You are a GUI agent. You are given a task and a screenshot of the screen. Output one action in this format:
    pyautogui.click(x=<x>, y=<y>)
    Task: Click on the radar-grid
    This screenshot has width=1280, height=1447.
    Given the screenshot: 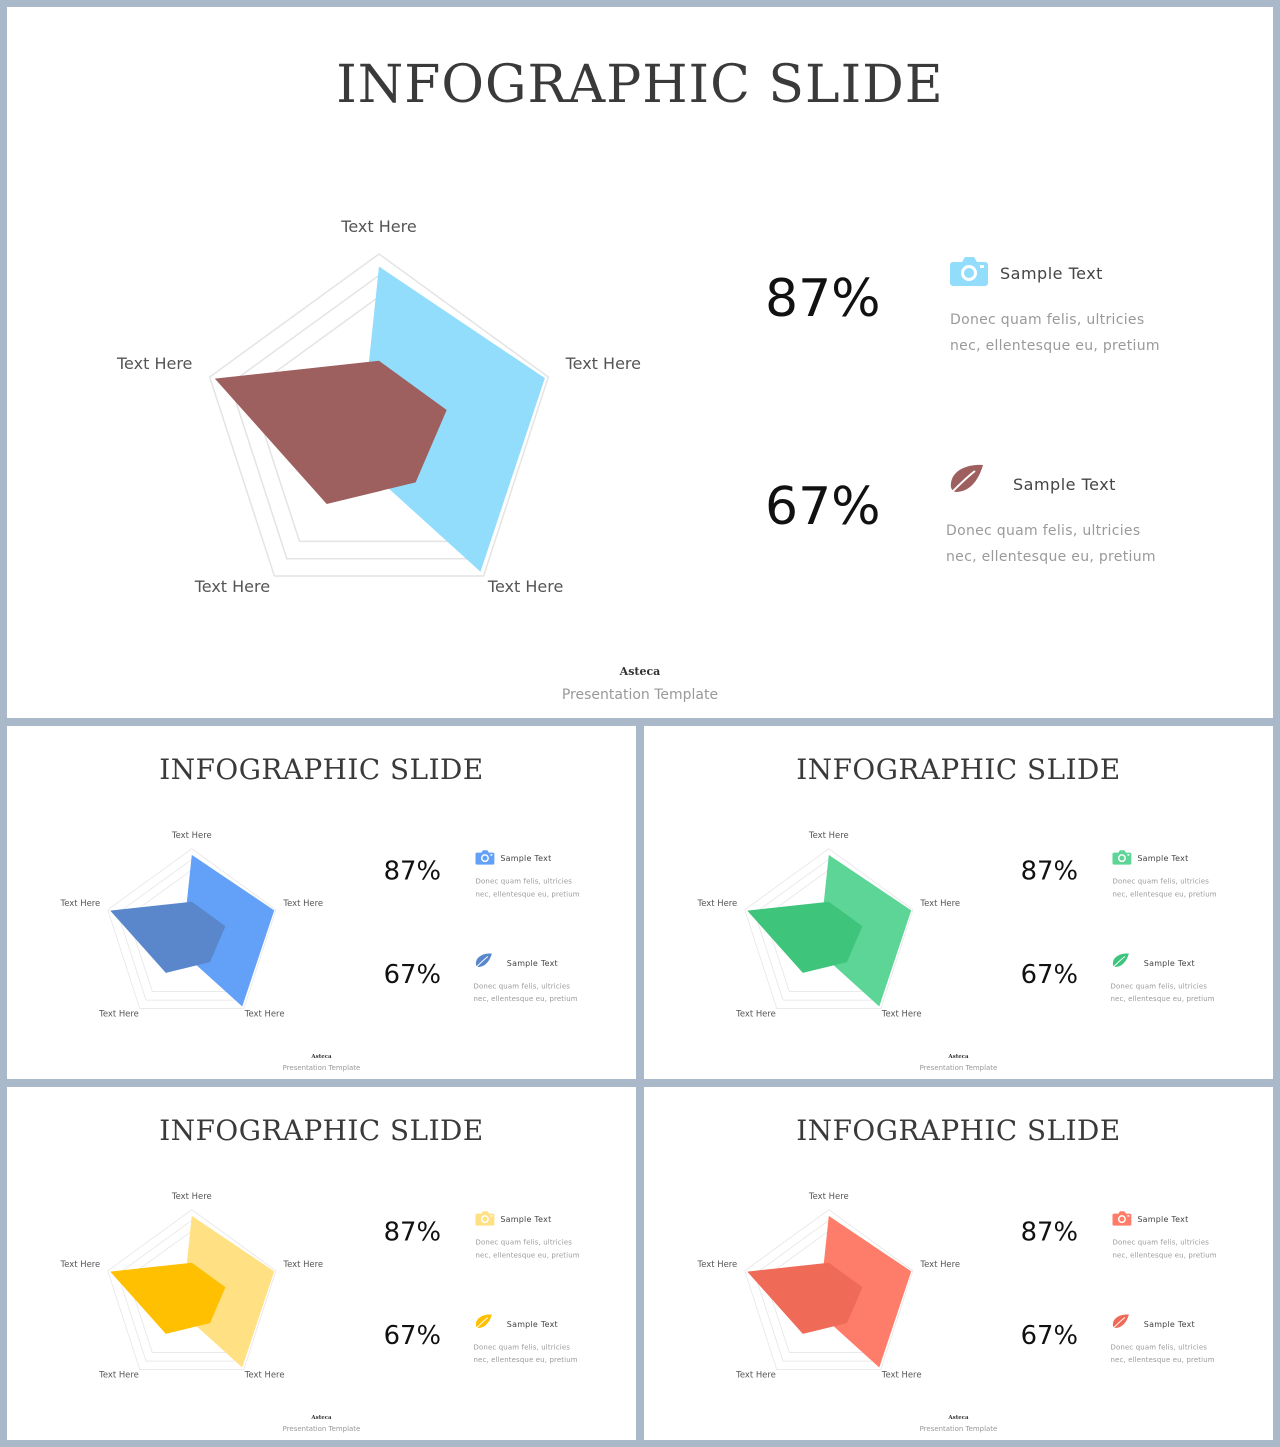 What is the action you would take?
    pyautogui.click(x=192, y=929)
    